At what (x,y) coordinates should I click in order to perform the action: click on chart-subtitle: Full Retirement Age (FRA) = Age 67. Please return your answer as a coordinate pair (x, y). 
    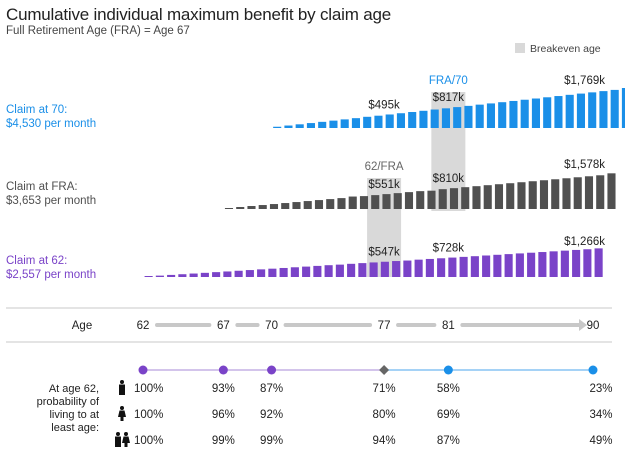
    Looking at the image, I should click on (98, 31).